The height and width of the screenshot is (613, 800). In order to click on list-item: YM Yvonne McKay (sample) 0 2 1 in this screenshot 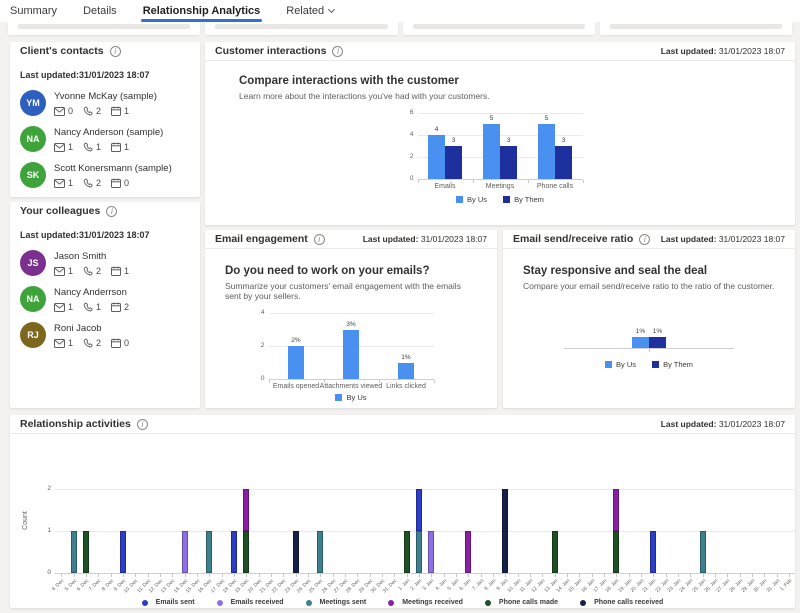, I will do `click(105, 100)`.